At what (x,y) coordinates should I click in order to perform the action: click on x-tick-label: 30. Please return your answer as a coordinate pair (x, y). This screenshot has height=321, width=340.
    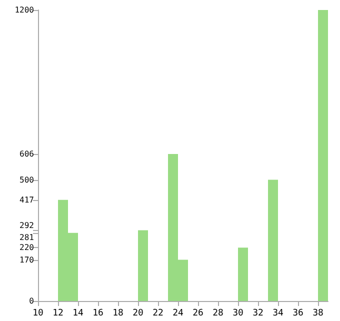
    Looking at the image, I should click on (238, 313).